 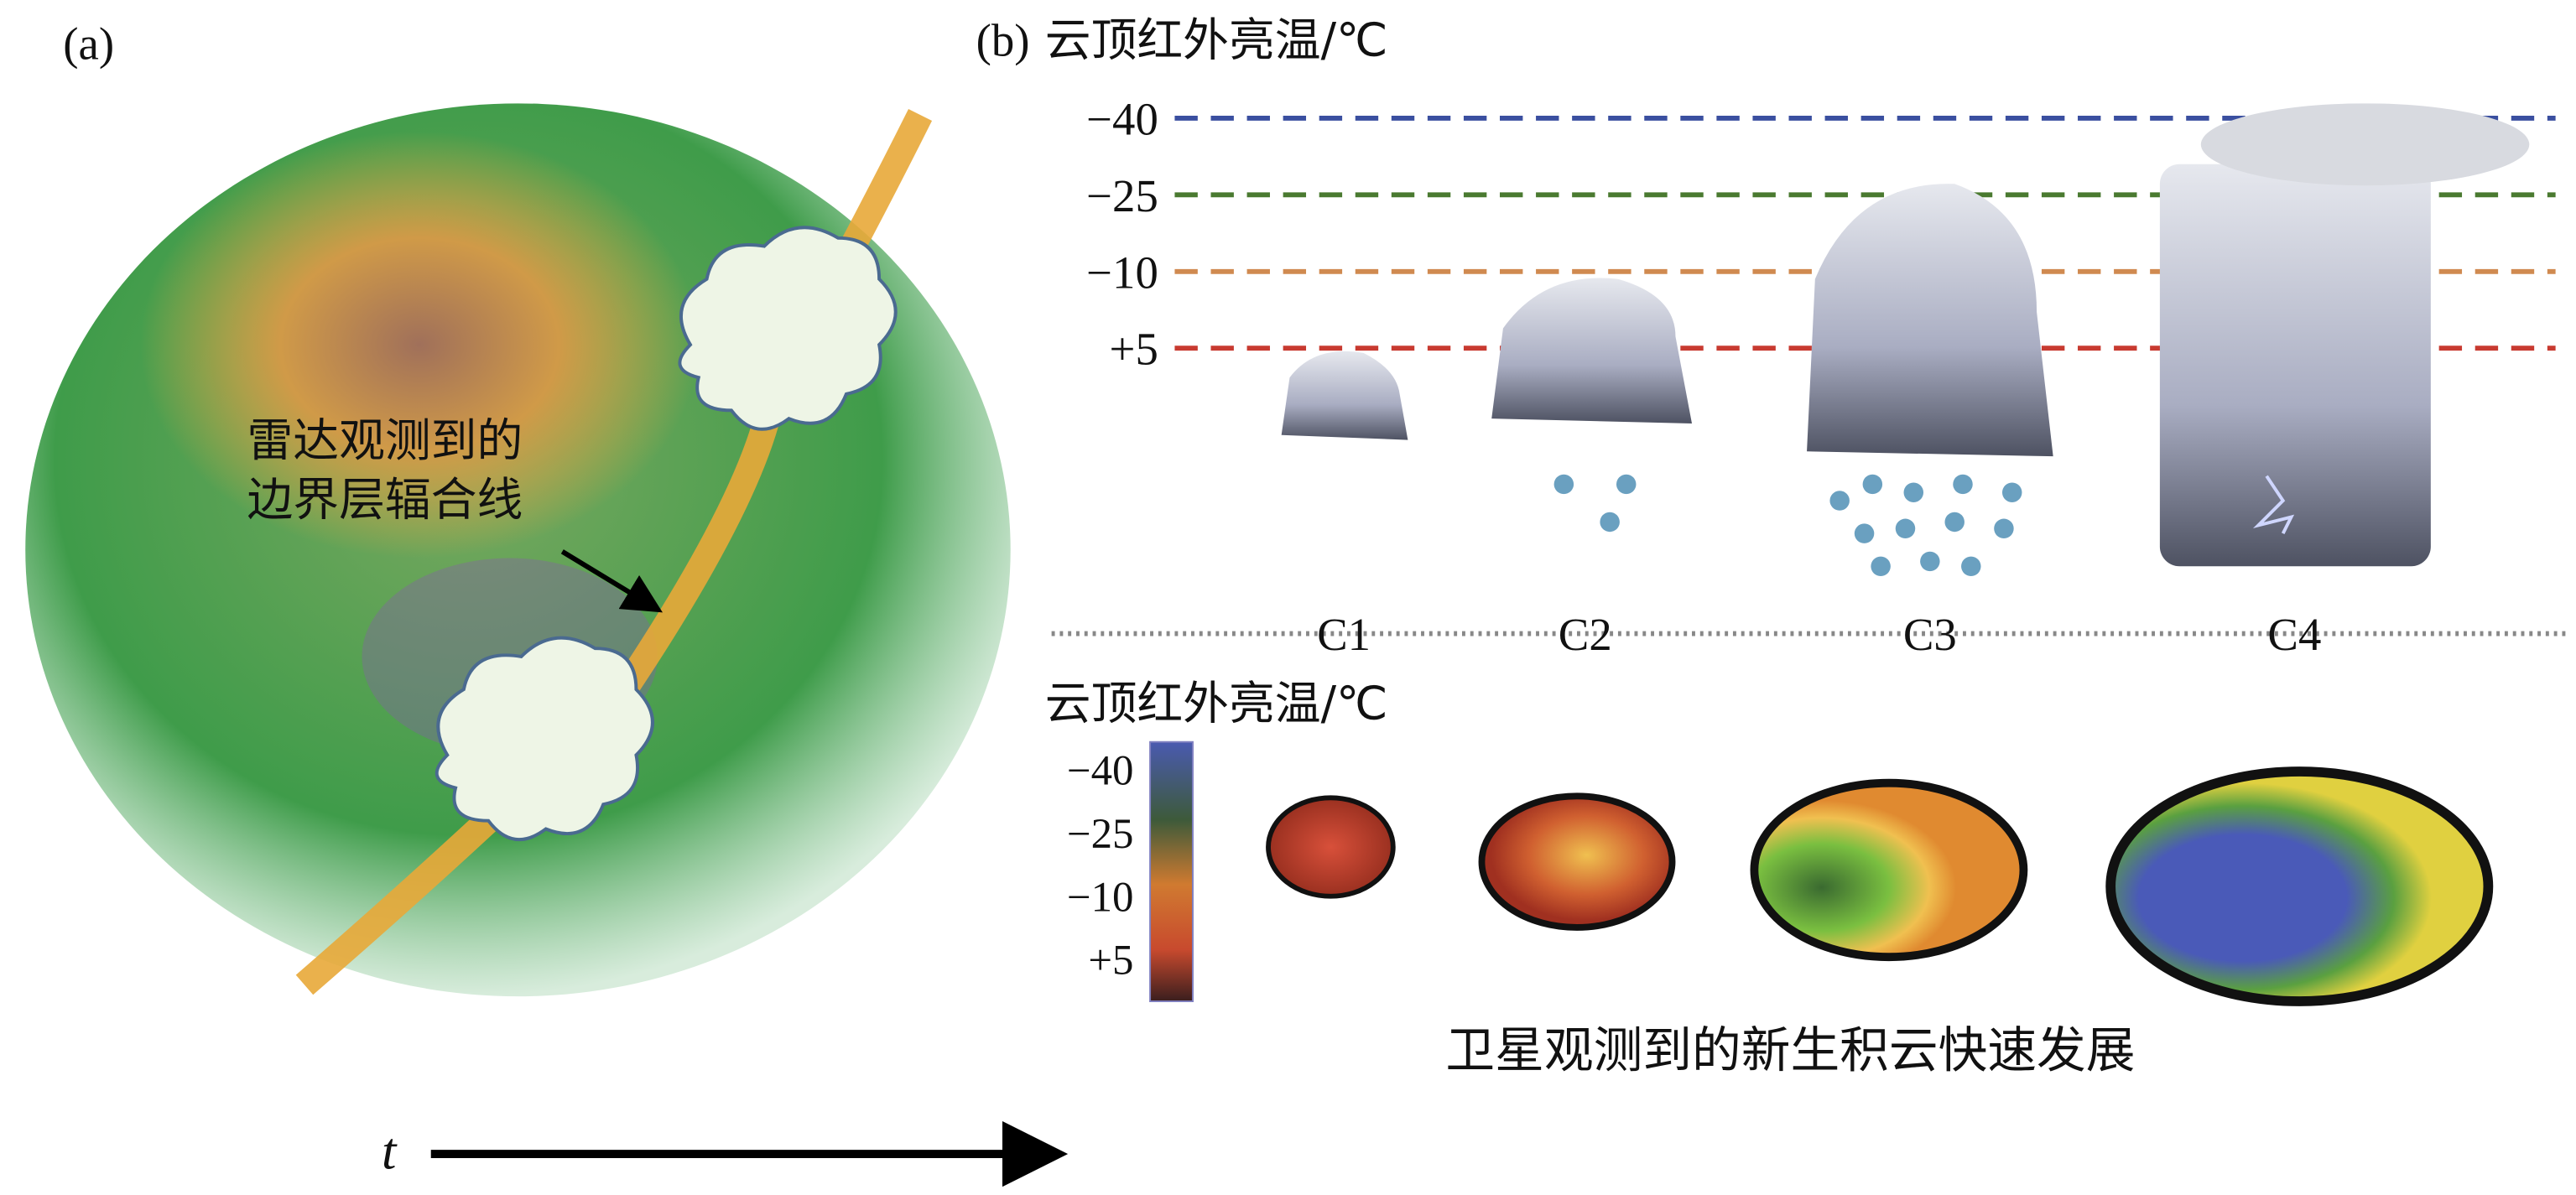 What do you see at coordinates (1100, 834) in the screenshot?
I see `colorbar-label: −25` at bounding box center [1100, 834].